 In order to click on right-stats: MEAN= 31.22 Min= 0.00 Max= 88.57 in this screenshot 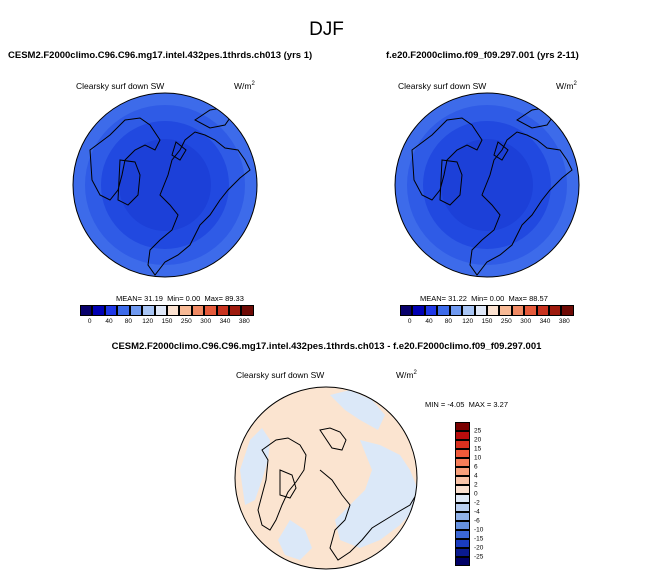, I will do `click(484, 298)`.